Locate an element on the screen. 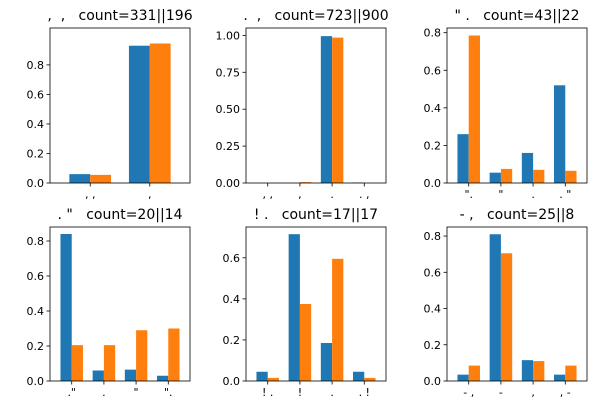 The width and height of the screenshot is (595, 401). x-tick-label: - , is located at coordinates (468, 392).